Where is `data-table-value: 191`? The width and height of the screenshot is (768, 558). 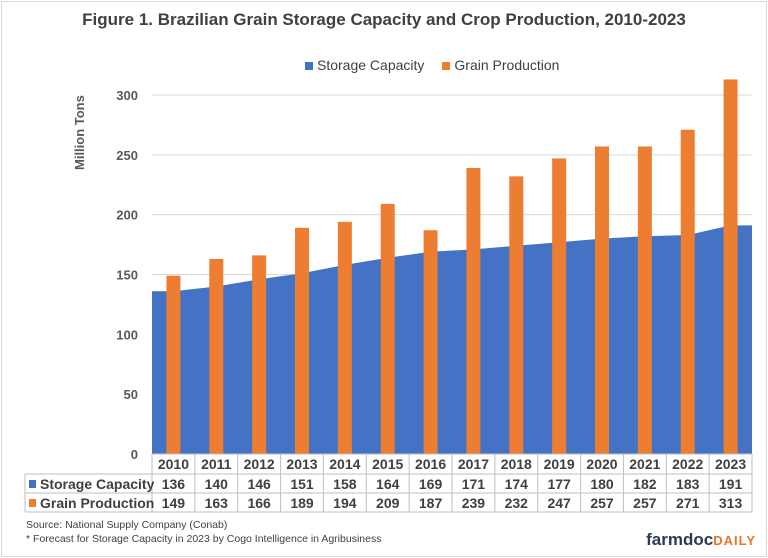 data-table-value: 191 is located at coordinates (731, 484).